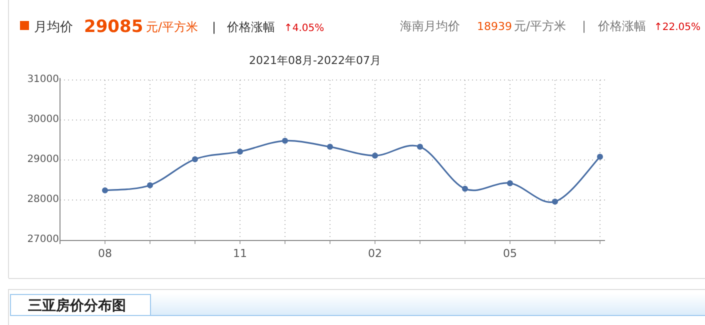 Image resolution: width=705 pixels, height=325 pixels. Describe the element at coordinates (53, 27) in the screenshot. I see `text: 月均价` at that location.